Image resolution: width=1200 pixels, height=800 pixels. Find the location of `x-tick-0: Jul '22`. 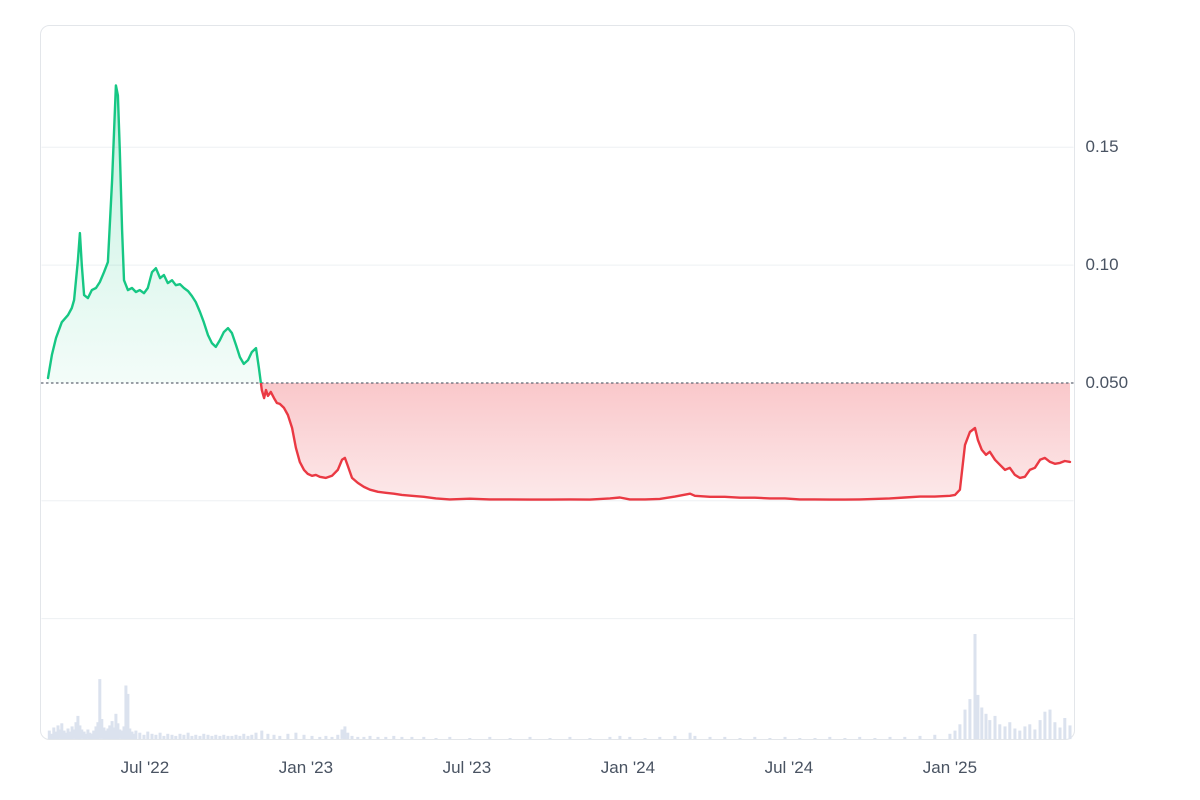

x-tick-0: Jul '22 is located at coordinates (145, 767).